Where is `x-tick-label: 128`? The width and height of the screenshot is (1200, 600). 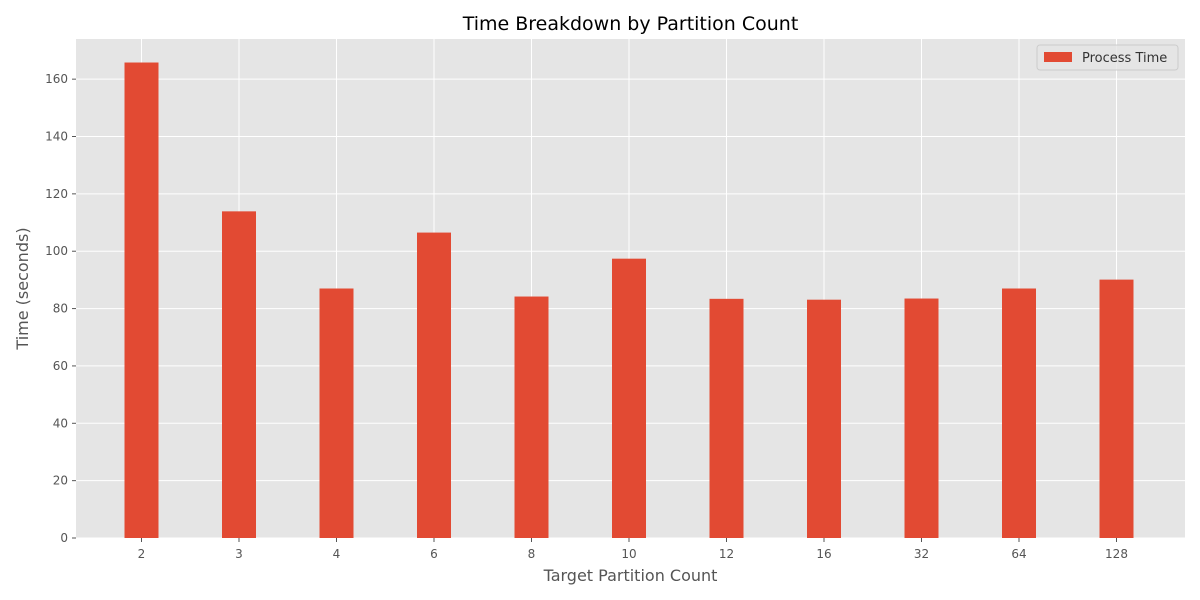
x-tick-label: 128 is located at coordinates (1116, 554).